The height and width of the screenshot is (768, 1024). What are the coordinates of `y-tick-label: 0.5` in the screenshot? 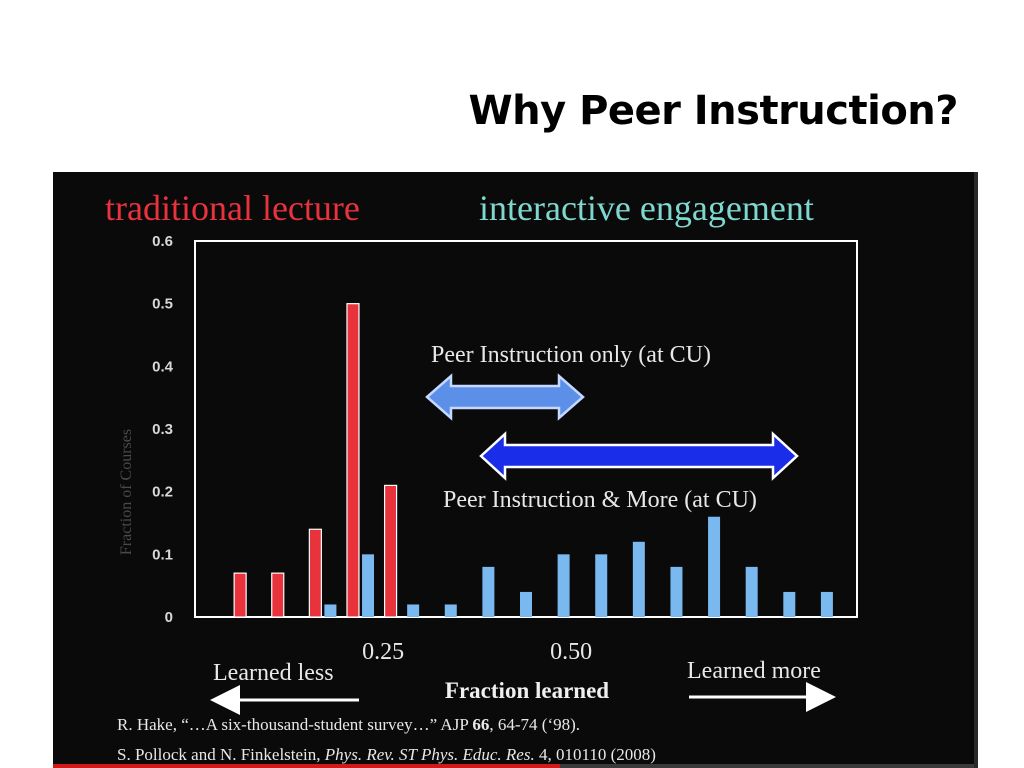 It's located at (162, 304).